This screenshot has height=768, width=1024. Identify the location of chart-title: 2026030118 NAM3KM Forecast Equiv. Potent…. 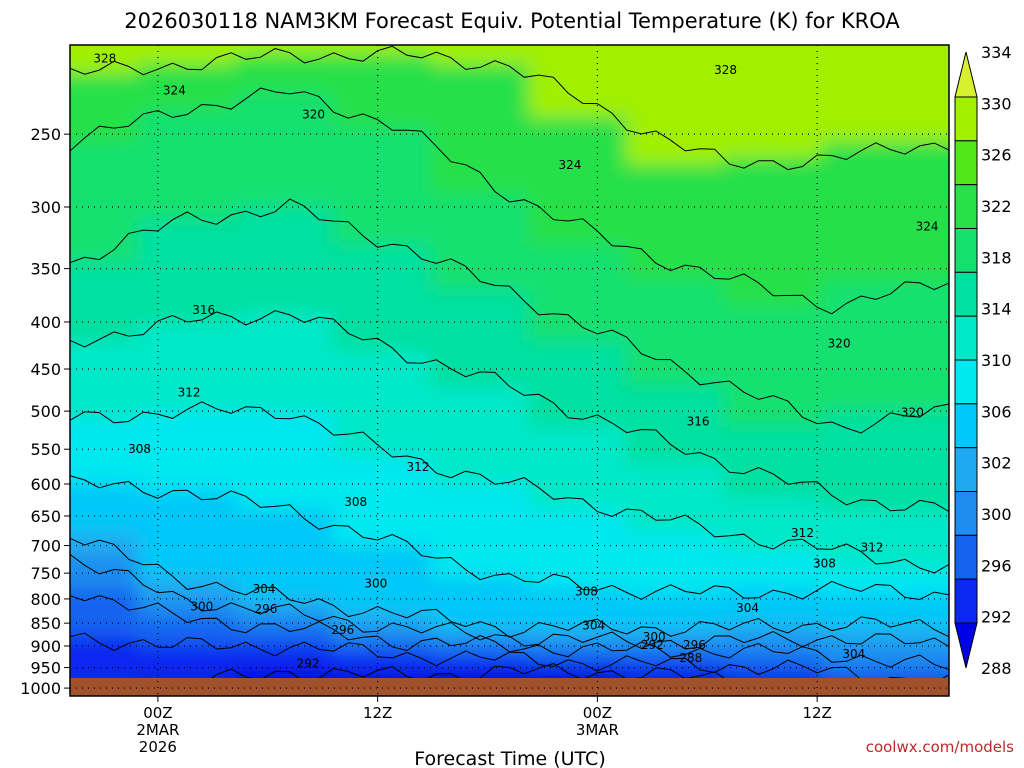
(512, 21).